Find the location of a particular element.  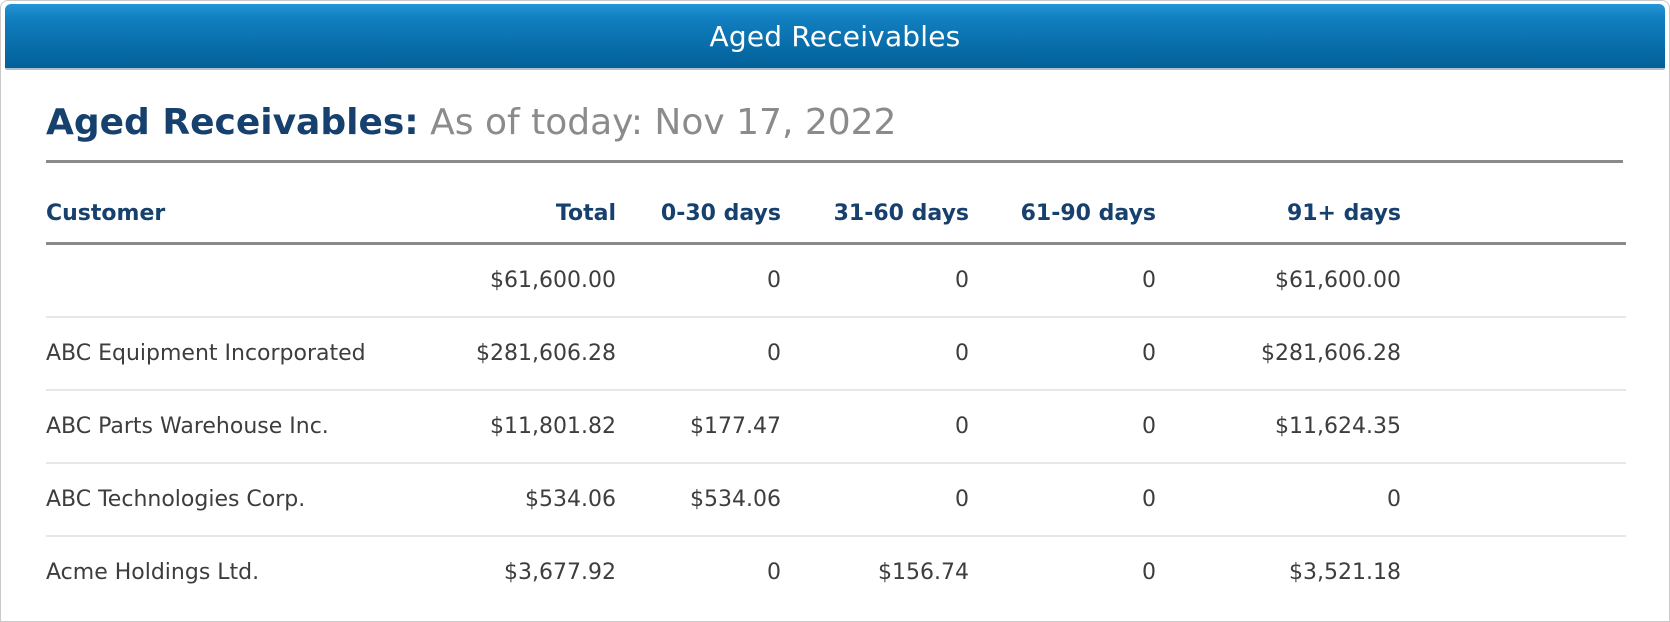

amount-cell: $156.74 is located at coordinates (923, 572).